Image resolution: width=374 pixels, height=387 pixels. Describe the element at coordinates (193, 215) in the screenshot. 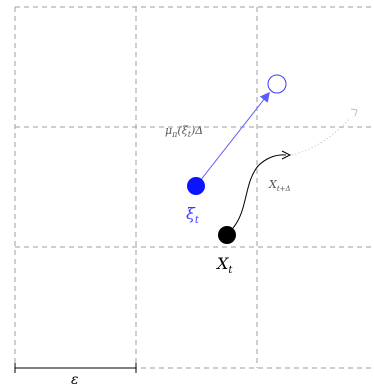

I see `xi-t-label: ξt` at that location.